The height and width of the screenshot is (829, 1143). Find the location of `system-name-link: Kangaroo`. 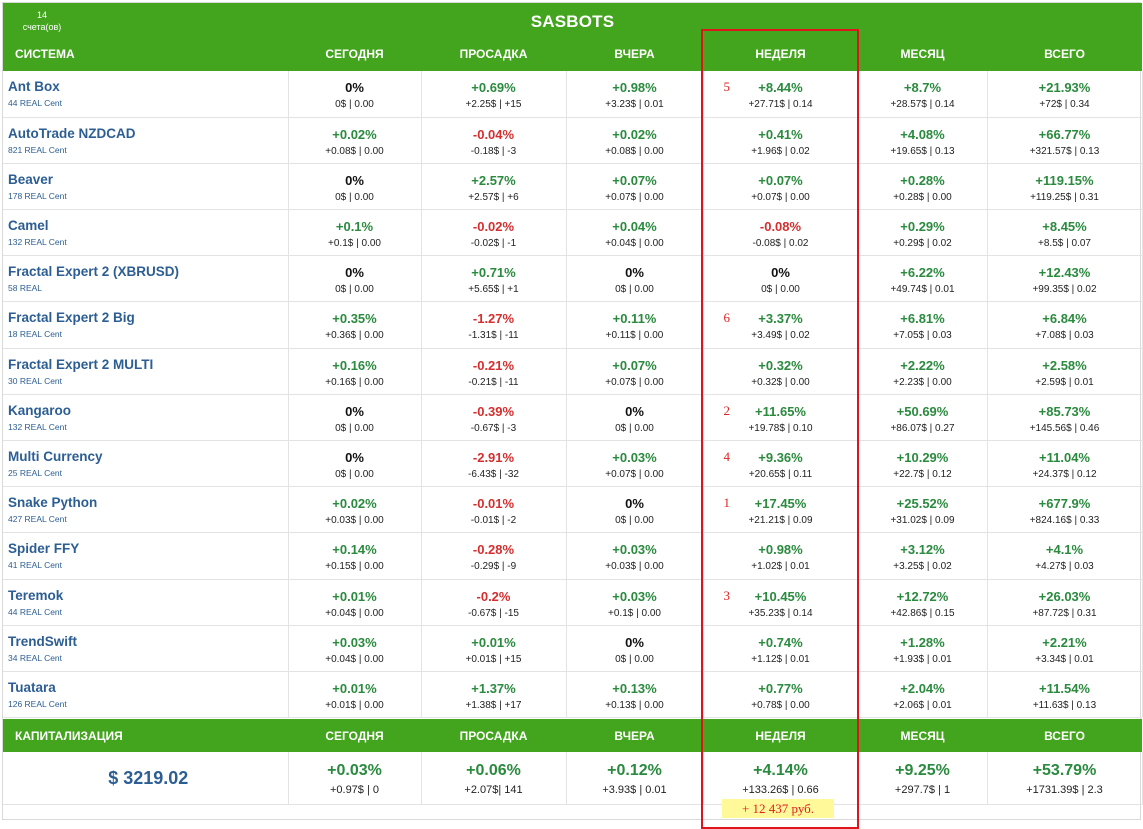

system-name-link: Kangaroo is located at coordinates (40, 410).